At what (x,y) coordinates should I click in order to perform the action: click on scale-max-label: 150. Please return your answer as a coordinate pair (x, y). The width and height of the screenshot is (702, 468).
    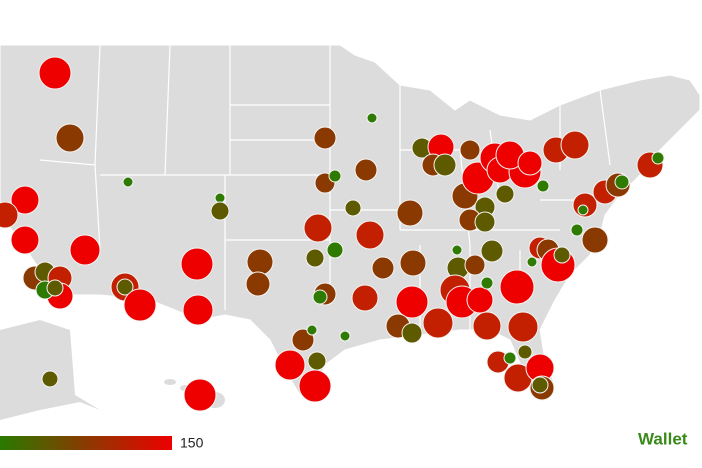
    Looking at the image, I should click on (192, 443).